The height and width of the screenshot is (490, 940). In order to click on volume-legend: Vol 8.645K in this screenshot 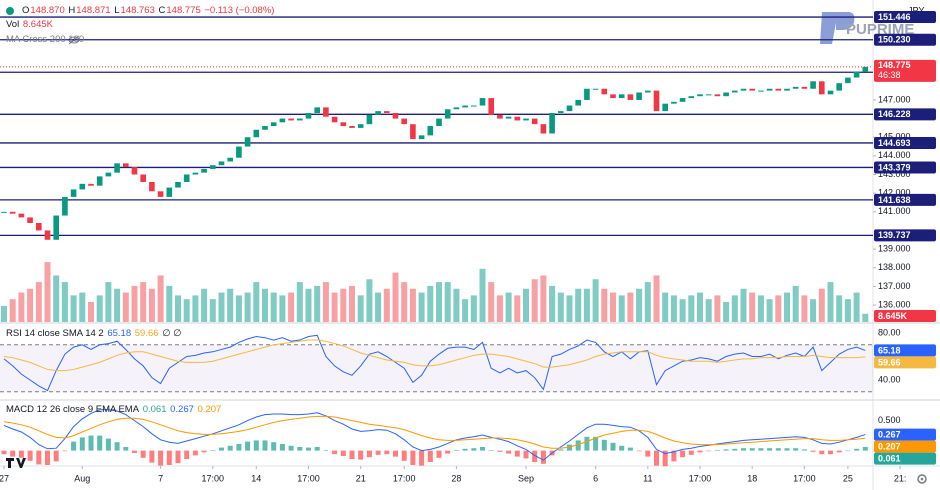, I will do `click(30, 24)`.